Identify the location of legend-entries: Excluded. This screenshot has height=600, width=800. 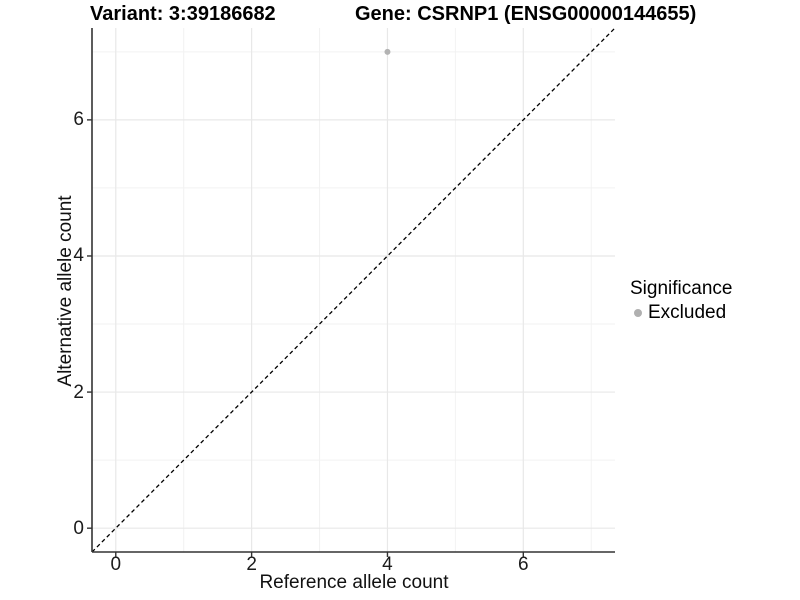
(681, 312).